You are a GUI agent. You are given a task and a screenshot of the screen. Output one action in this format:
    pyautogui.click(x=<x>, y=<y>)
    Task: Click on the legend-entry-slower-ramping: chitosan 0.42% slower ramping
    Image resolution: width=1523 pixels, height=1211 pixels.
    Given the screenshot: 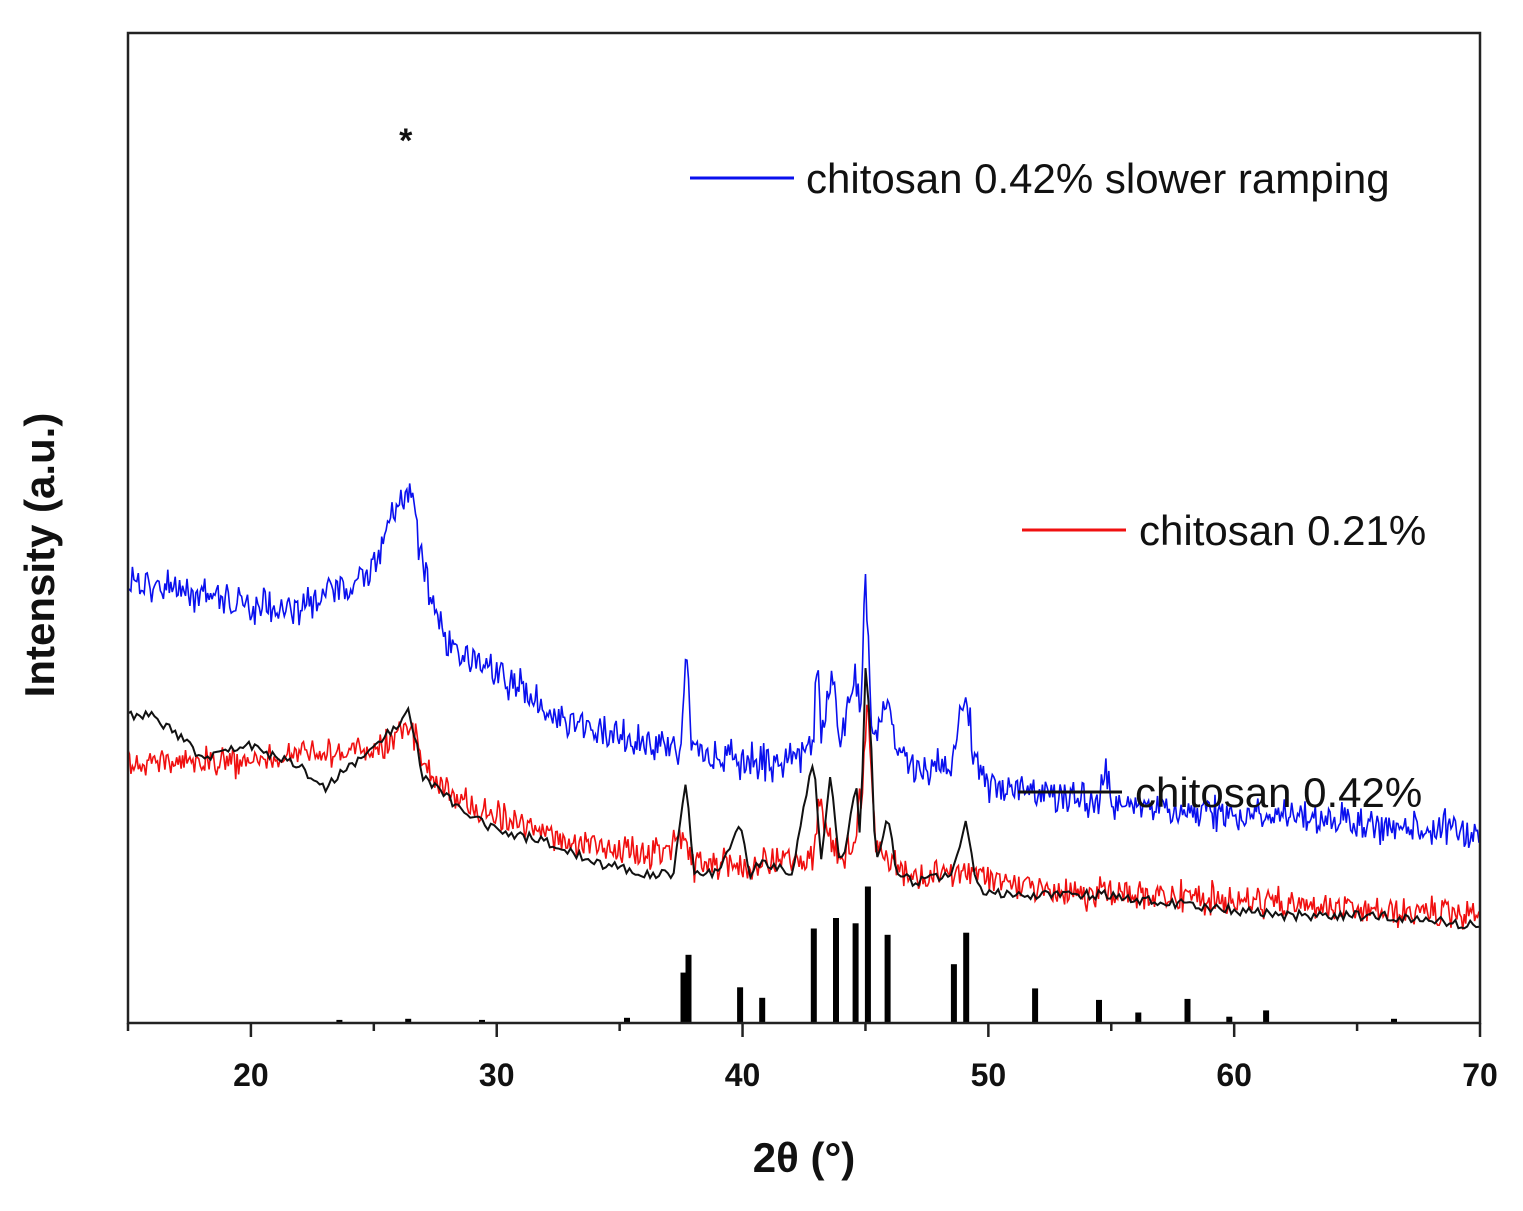 What is the action you would take?
    pyautogui.click(x=1040, y=178)
    